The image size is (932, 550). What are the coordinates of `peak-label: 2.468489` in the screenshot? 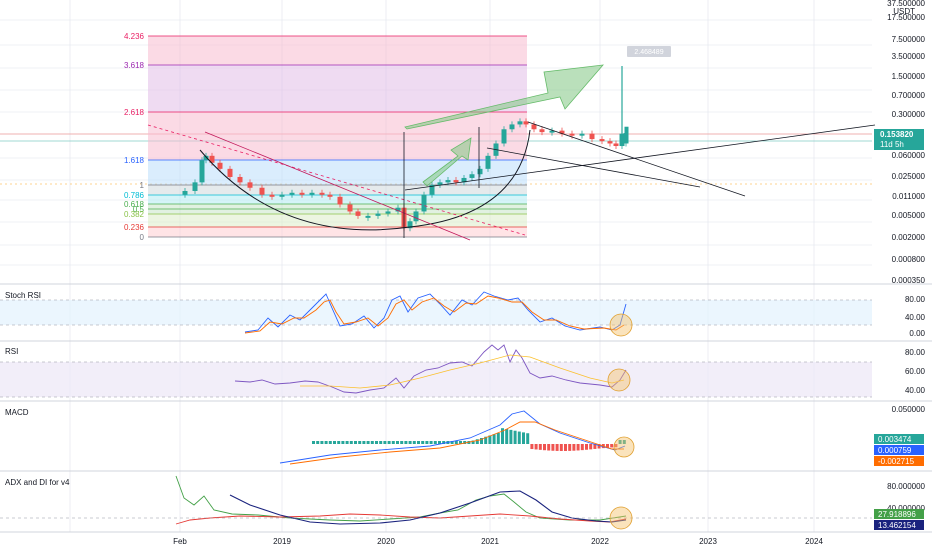 It's located at (648, 52).